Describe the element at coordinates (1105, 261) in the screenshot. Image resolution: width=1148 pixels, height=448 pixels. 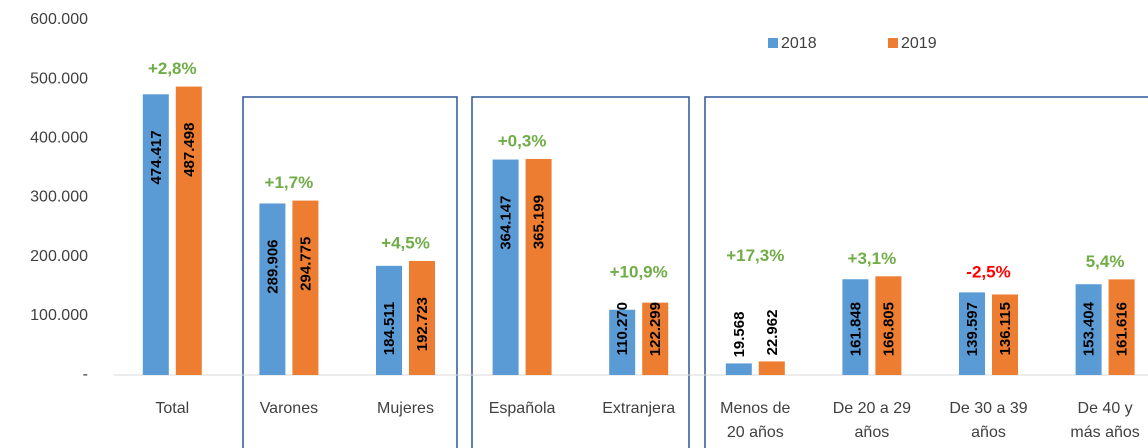
I see `growth-annotation: 5,4%` at that location.